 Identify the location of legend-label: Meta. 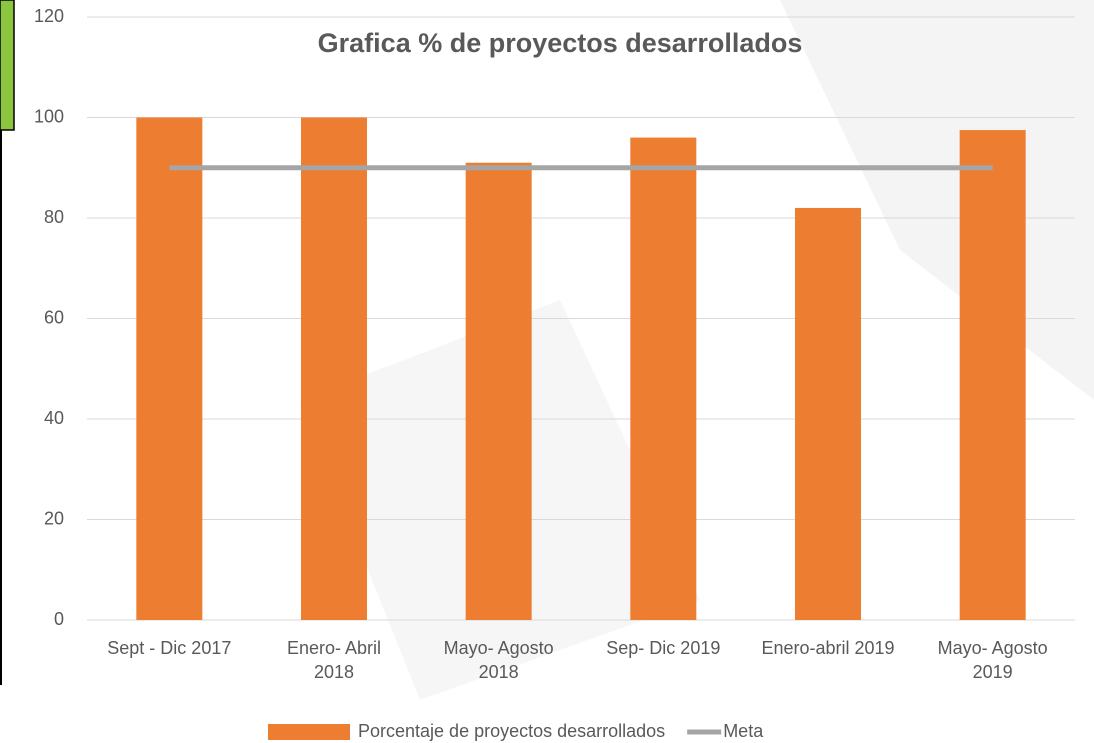
(743, 731).